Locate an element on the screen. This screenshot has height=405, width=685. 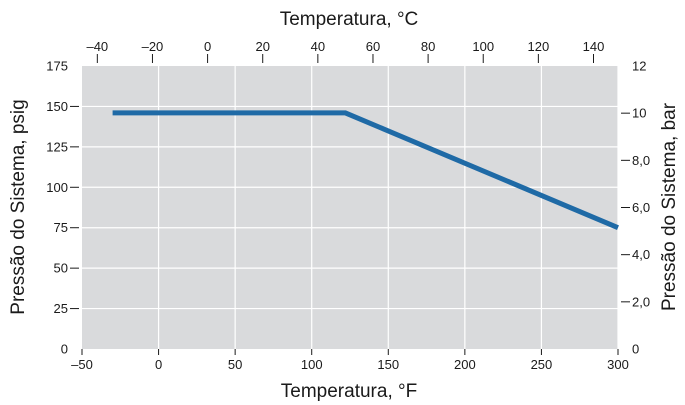
left-tick-label: 150 is located at coordinates (57, 106).